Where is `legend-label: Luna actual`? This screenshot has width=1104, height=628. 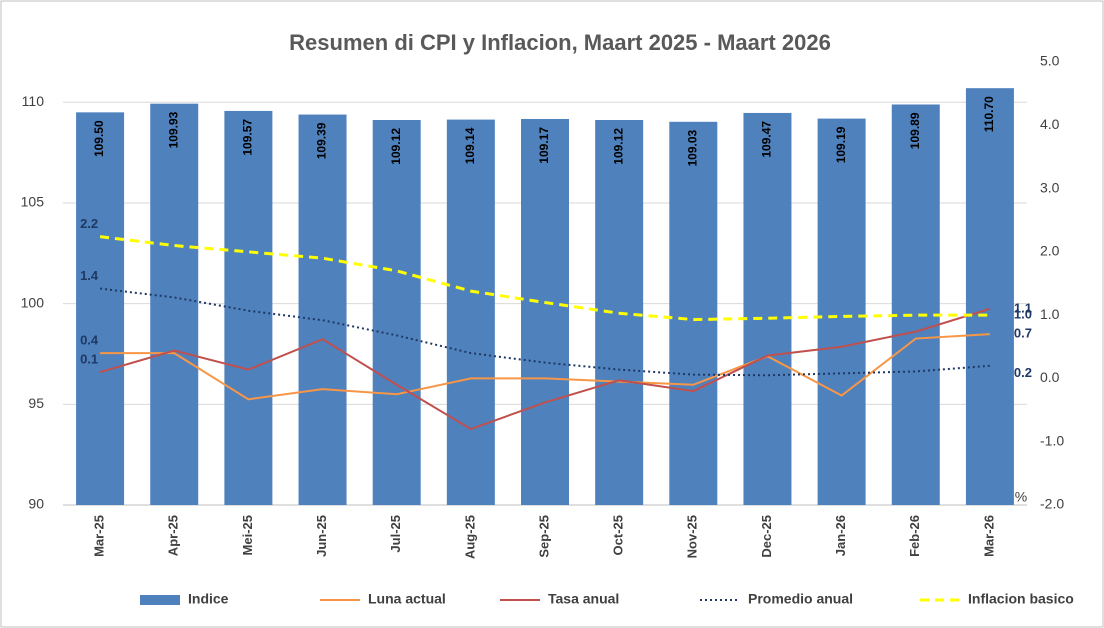
legend-label: Luna actual is located at coordinates (407, 599).